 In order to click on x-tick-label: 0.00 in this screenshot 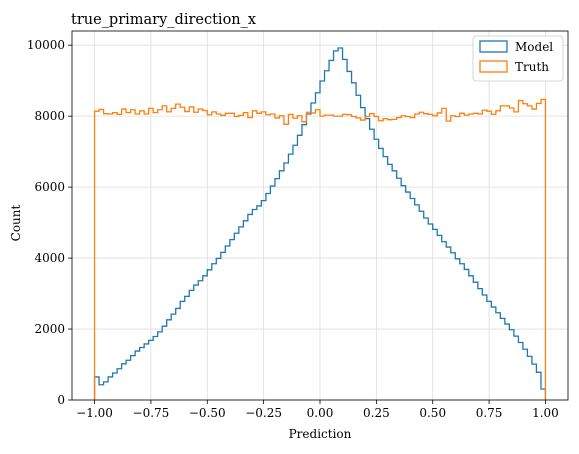, I will do `click(320, 413)`.